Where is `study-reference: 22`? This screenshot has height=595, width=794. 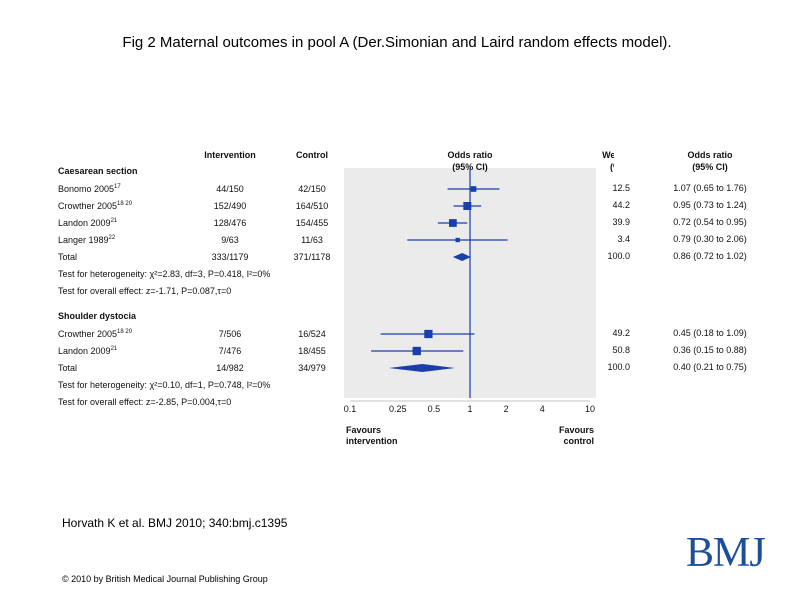 study-reference: 22 is located at coordinates (112, 238).